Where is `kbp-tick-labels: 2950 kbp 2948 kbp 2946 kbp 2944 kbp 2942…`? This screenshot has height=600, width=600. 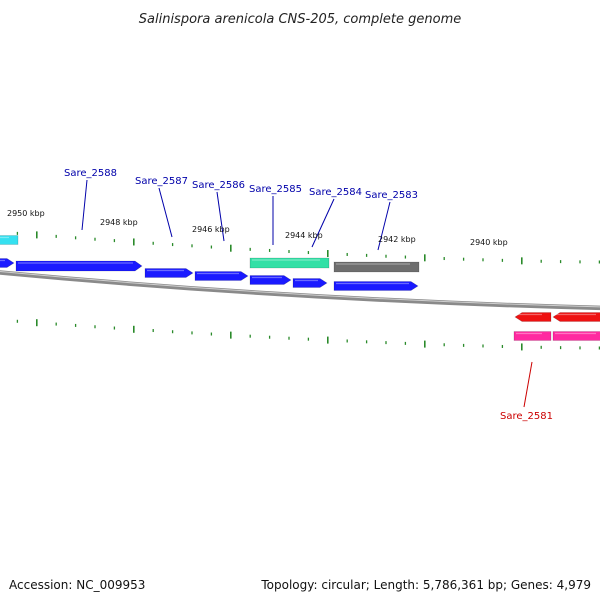 kbp-tick-labels: 2950 kbp 2948 kbp 2946 kbp 2944 kbp 2942… is located at coordinates (257, 228).